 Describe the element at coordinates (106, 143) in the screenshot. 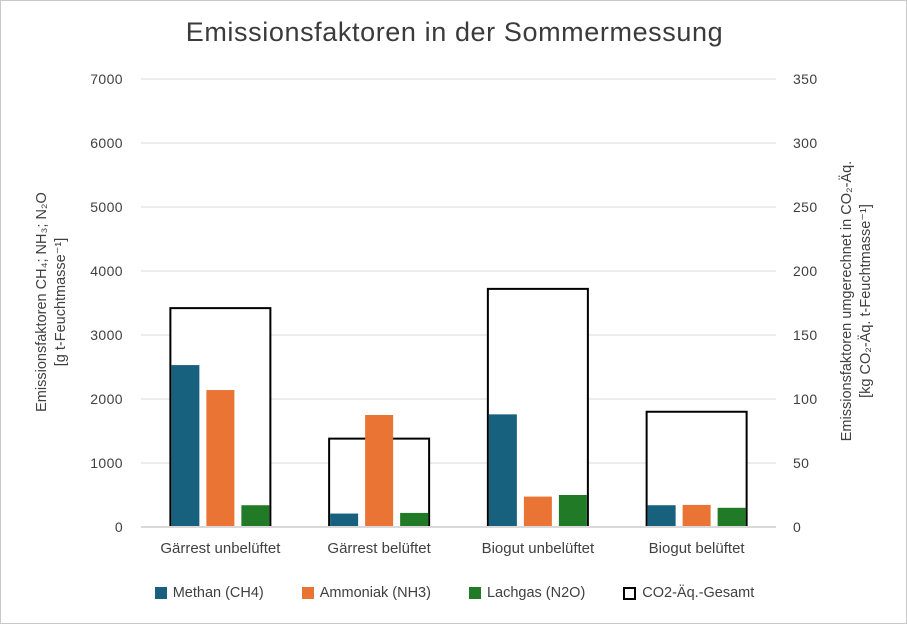

I see `left-axis-tick-6000: 6000` at that location.